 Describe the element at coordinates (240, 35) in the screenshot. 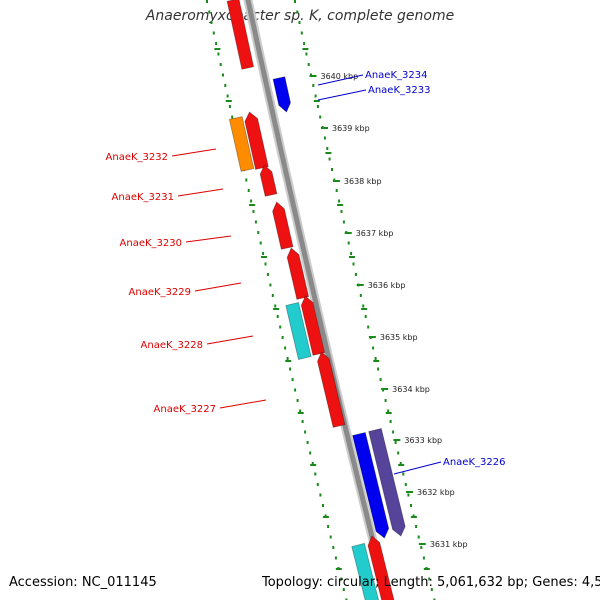

I see `gene-block-top` at that location.